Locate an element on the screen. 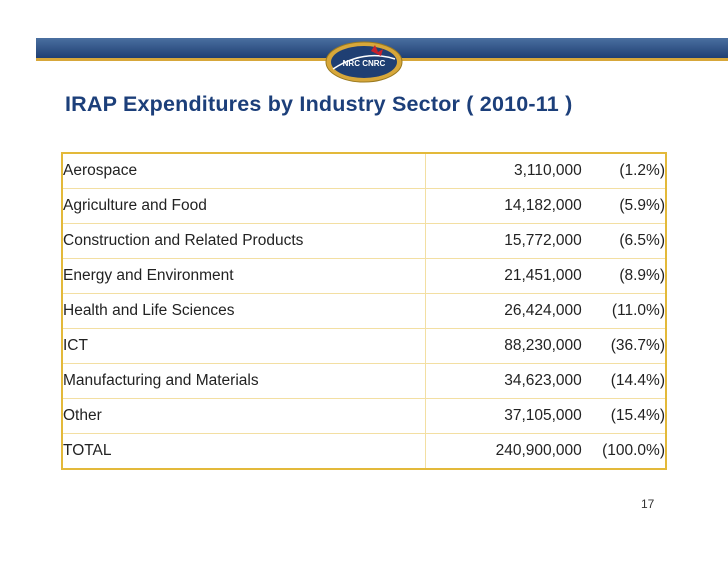  sector-cell: Agriculture and Food is located at coordinates (244, 206).